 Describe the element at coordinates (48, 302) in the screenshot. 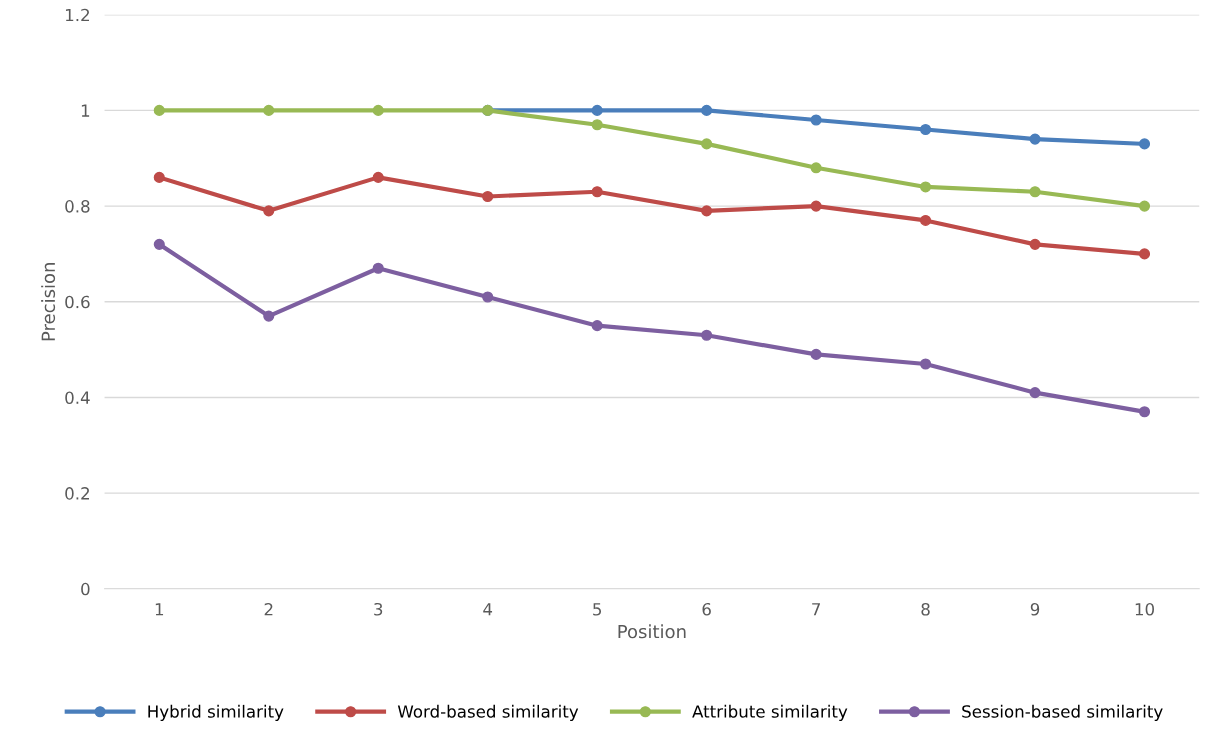

I see `y-axis-title: Precision` at that location.